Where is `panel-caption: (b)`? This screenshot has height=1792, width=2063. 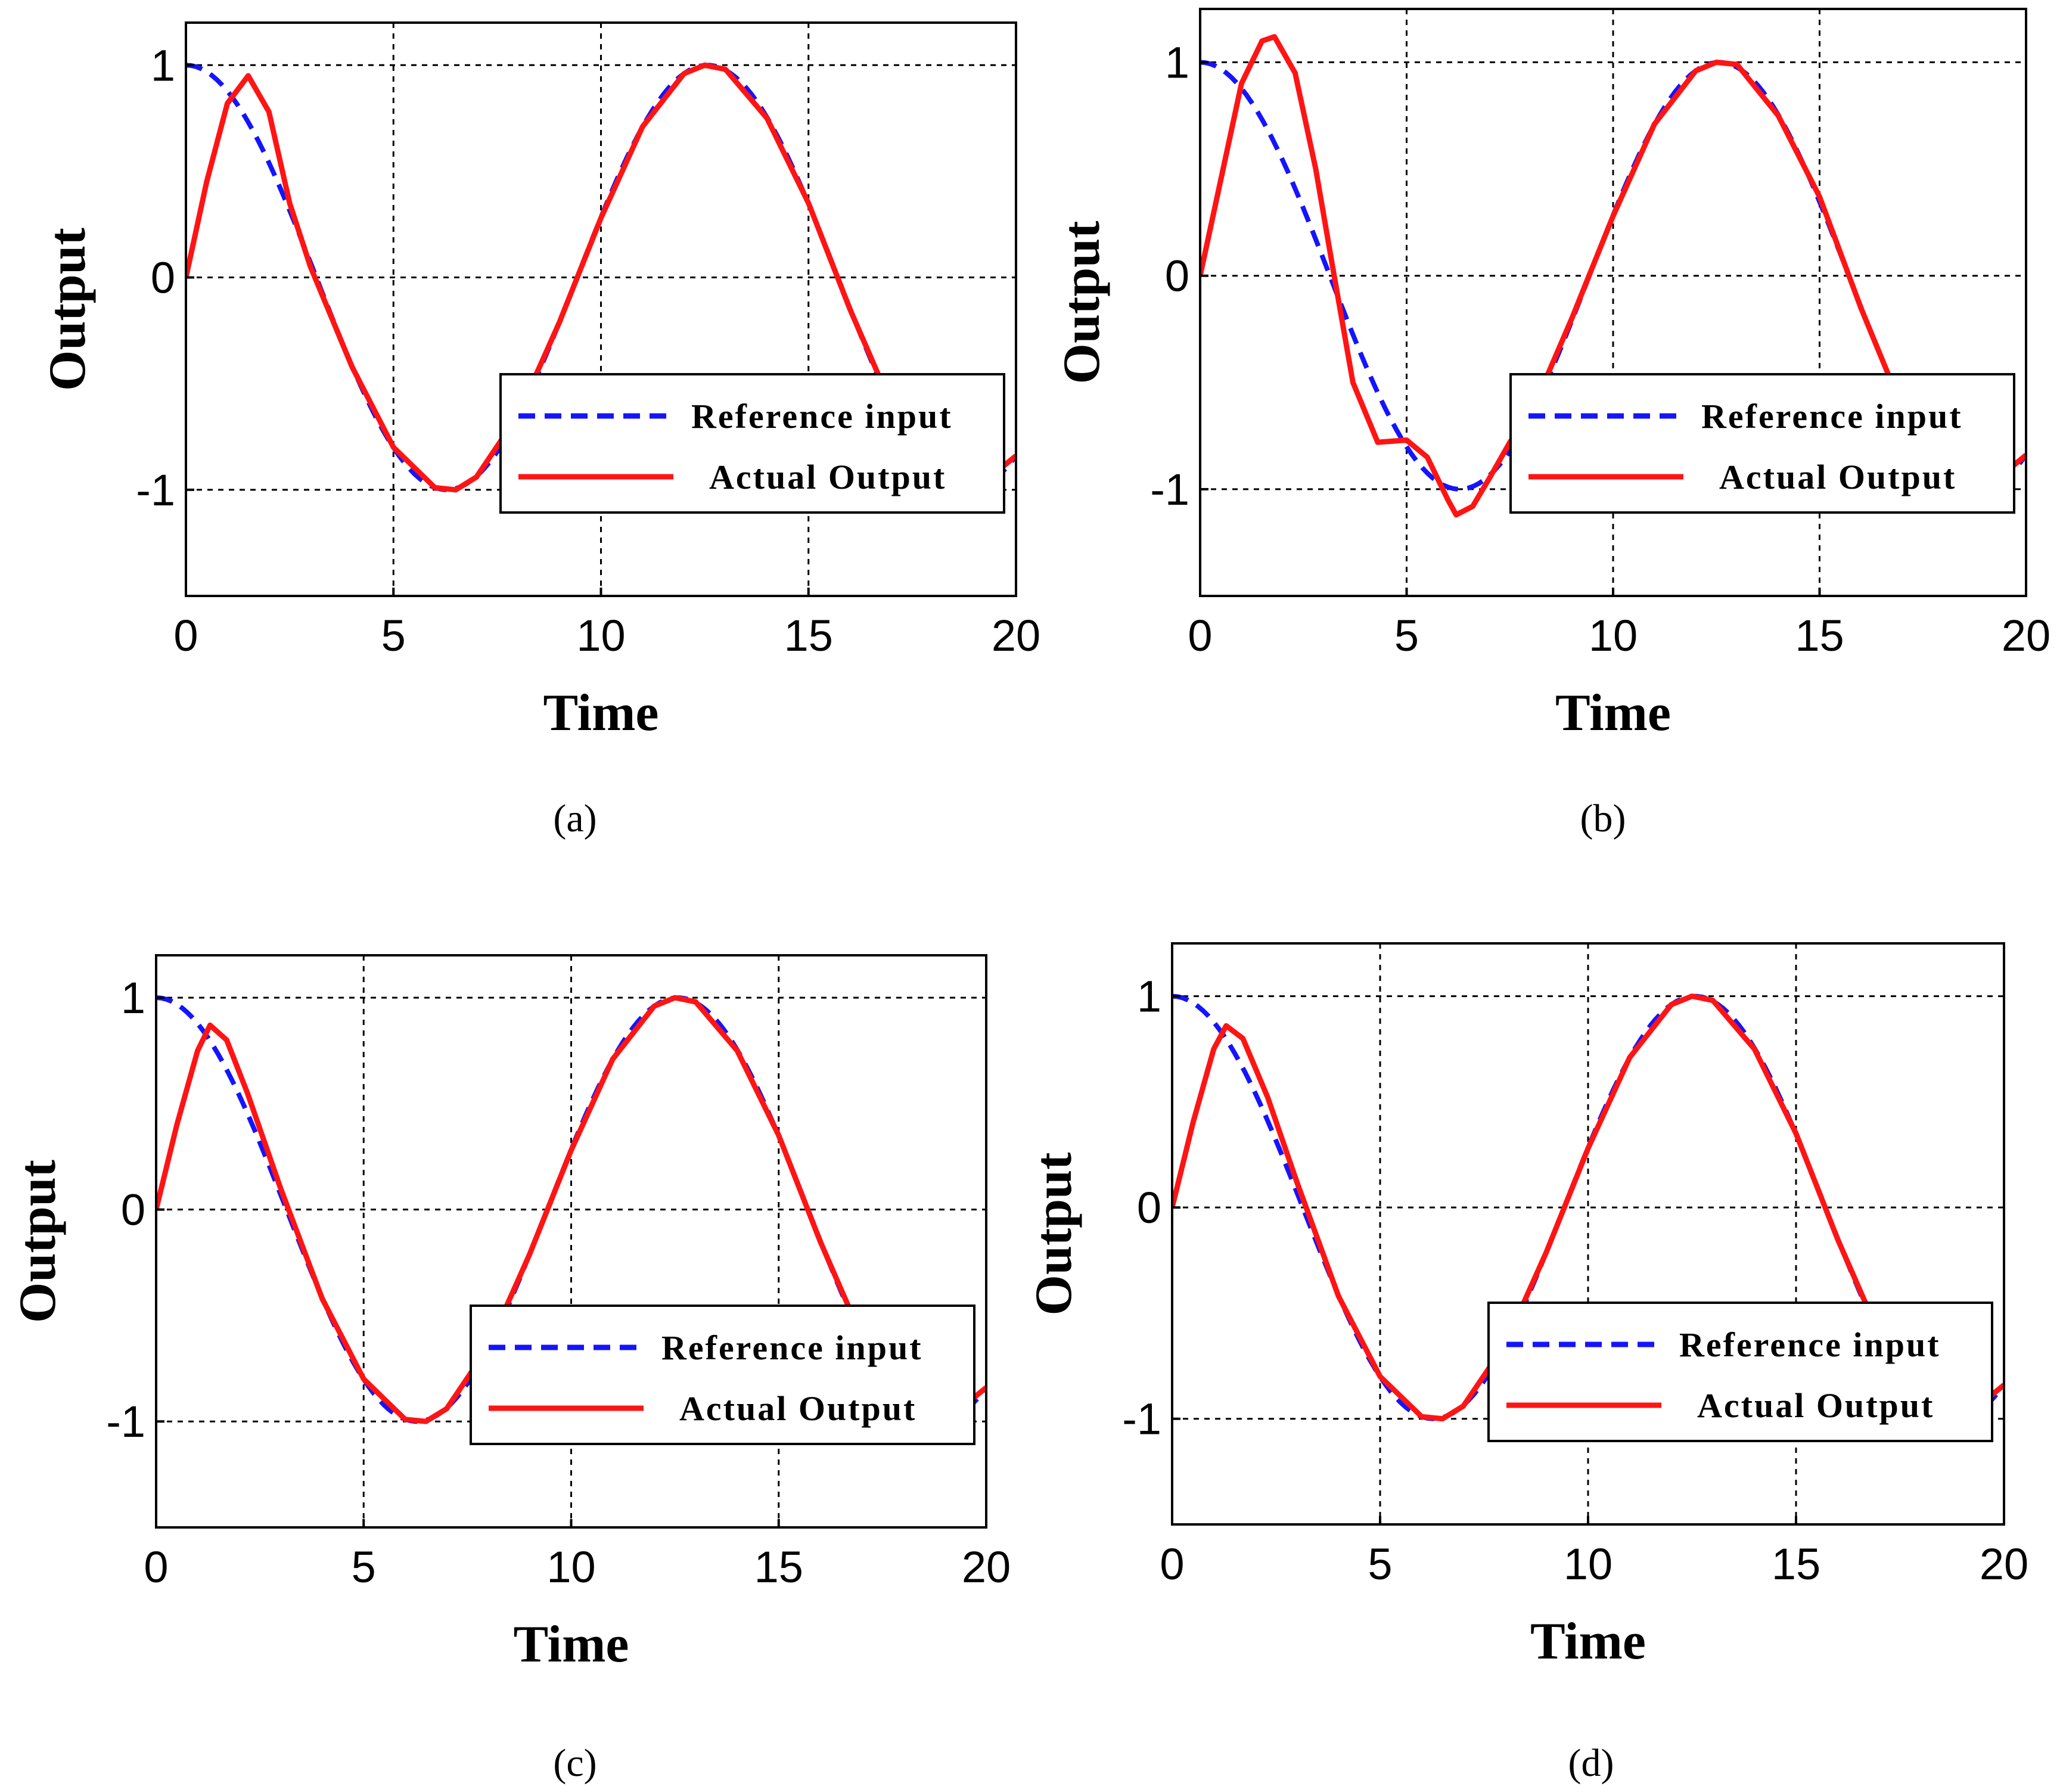
panel-caption: (b) is located at coordinates (1603, 818).